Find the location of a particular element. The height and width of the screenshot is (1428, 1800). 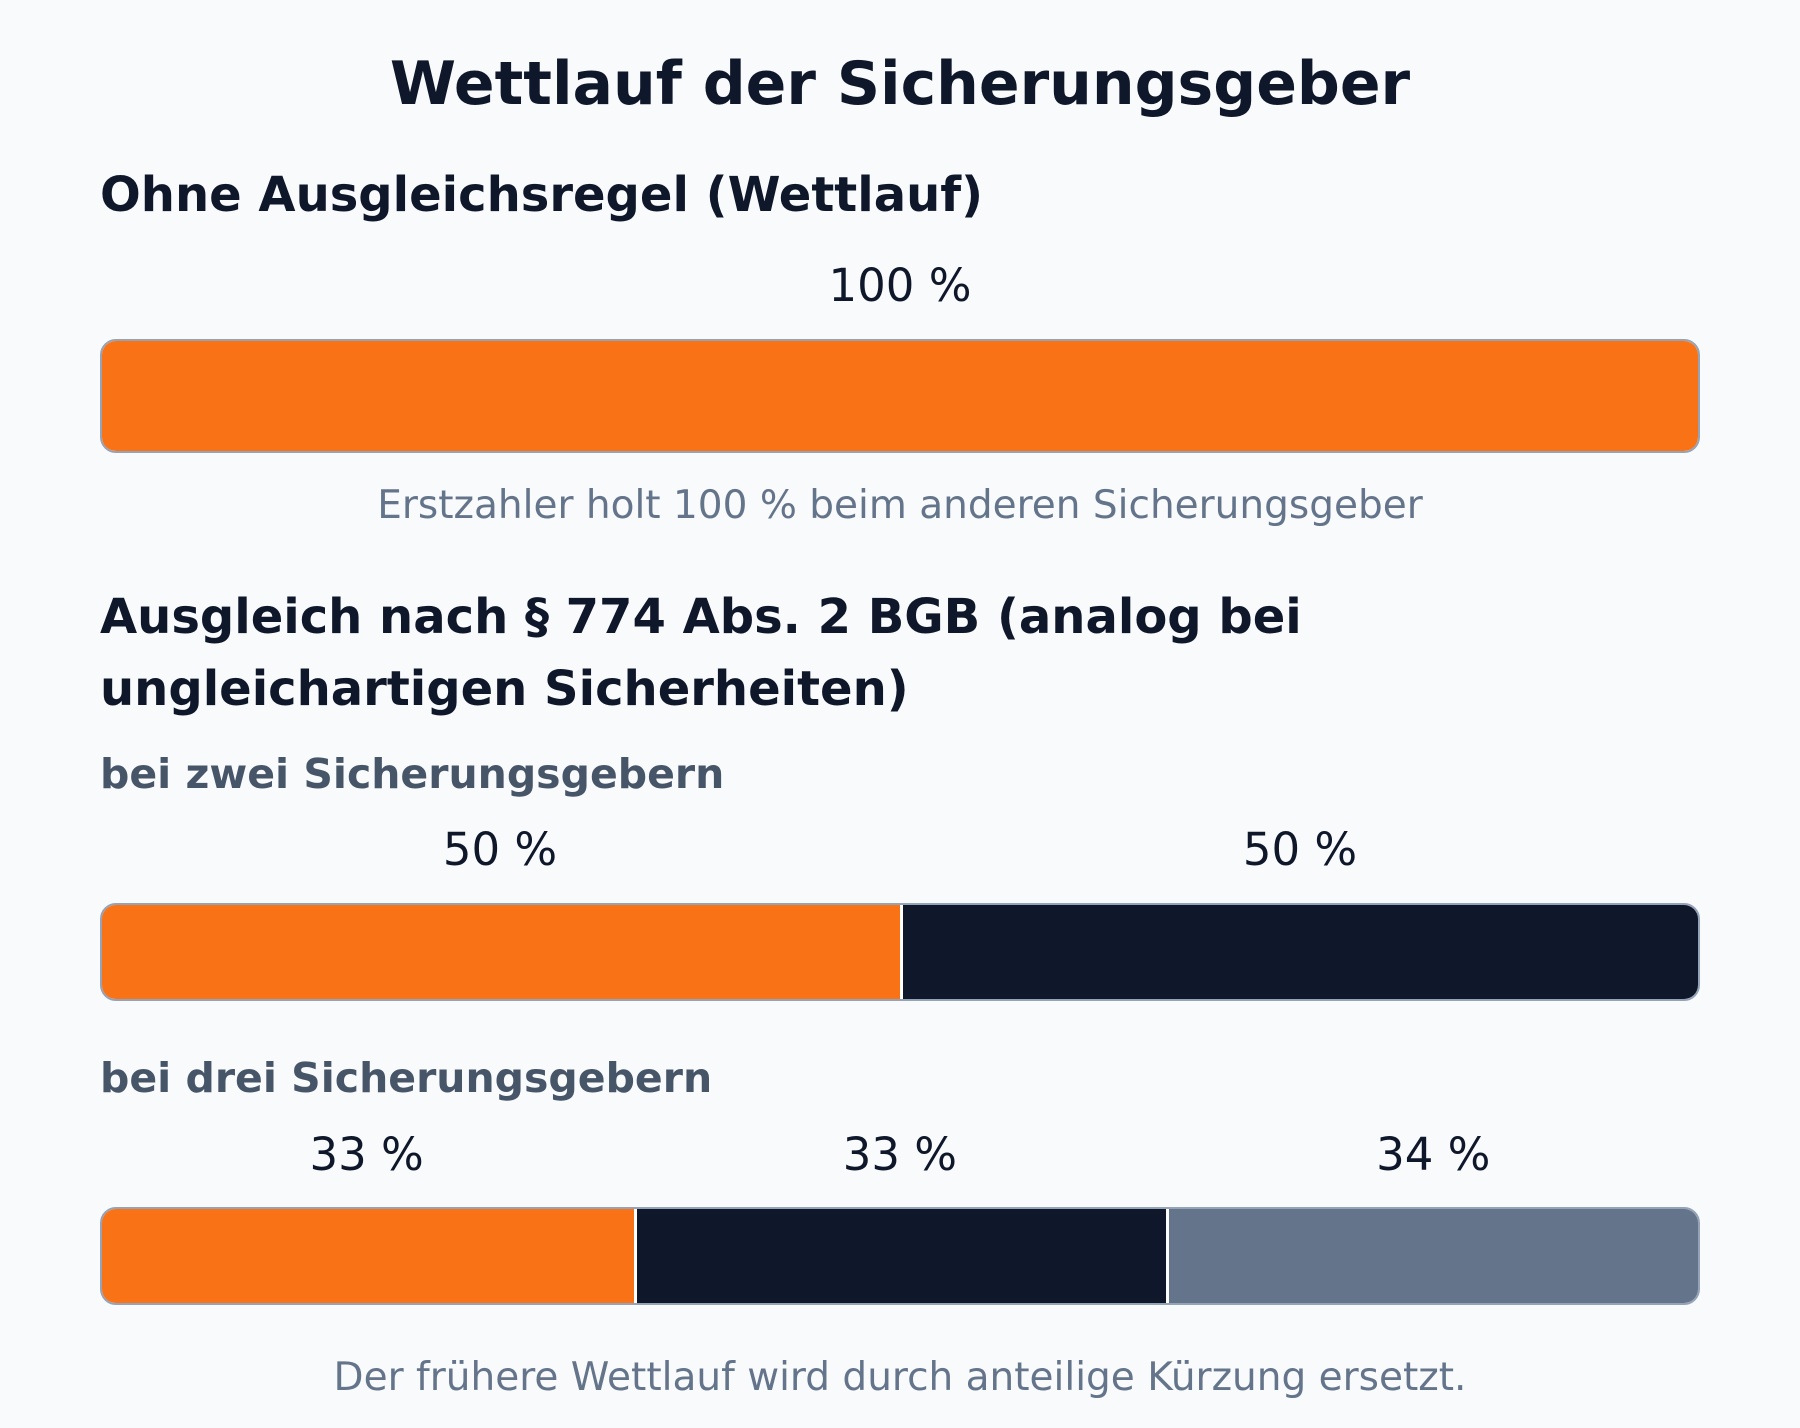

bar-segment-three-b is located at coordinates (899, 1256).